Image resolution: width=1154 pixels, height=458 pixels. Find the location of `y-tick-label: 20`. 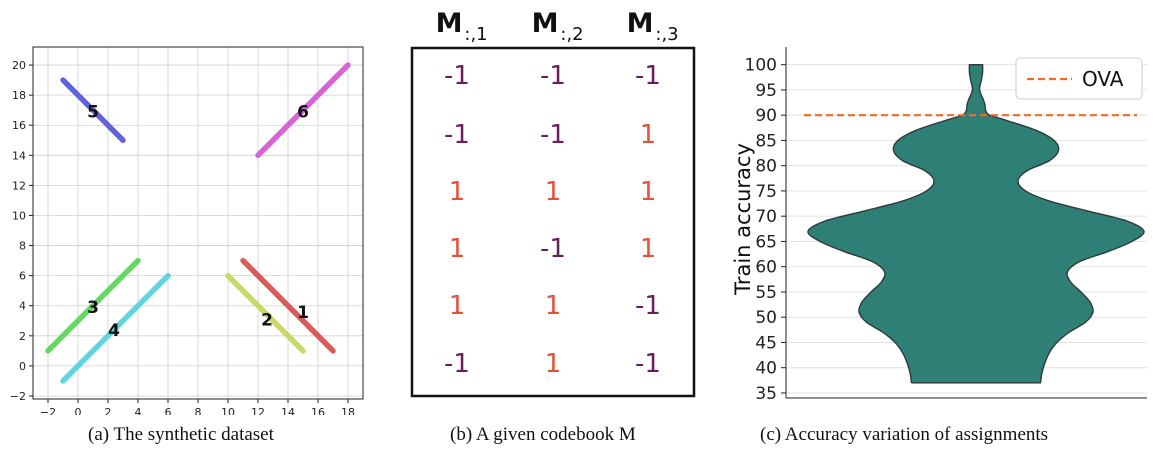

y-tick-label: 20 is located at coordinates (19, 65).